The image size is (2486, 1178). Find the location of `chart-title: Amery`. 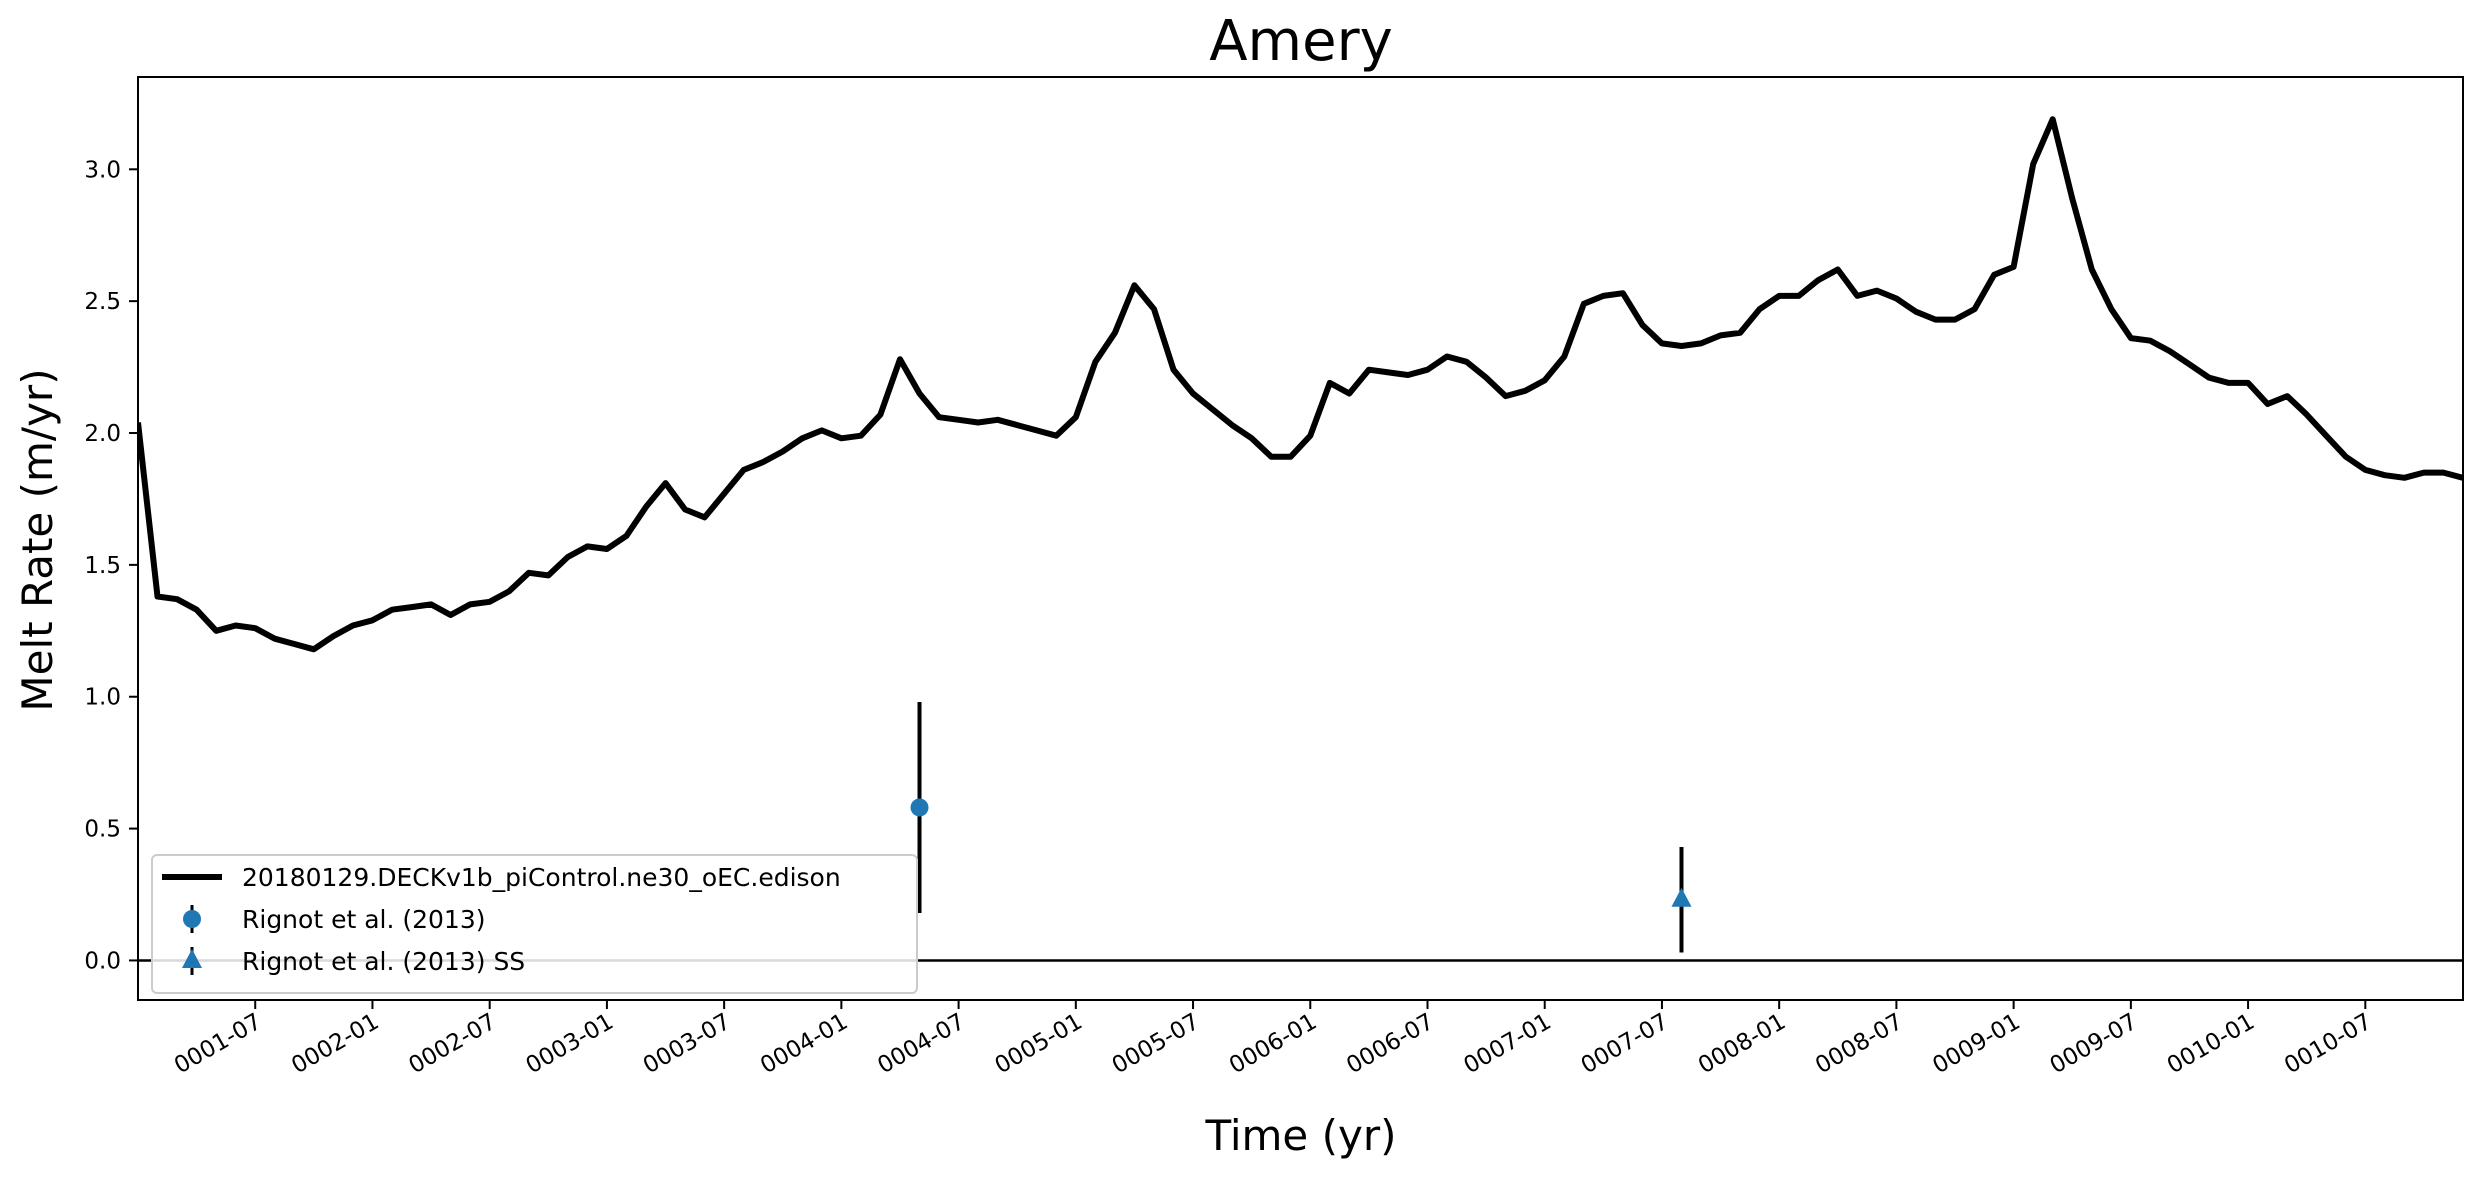

chart-title: Amery is located at coordinates (1300, 41).